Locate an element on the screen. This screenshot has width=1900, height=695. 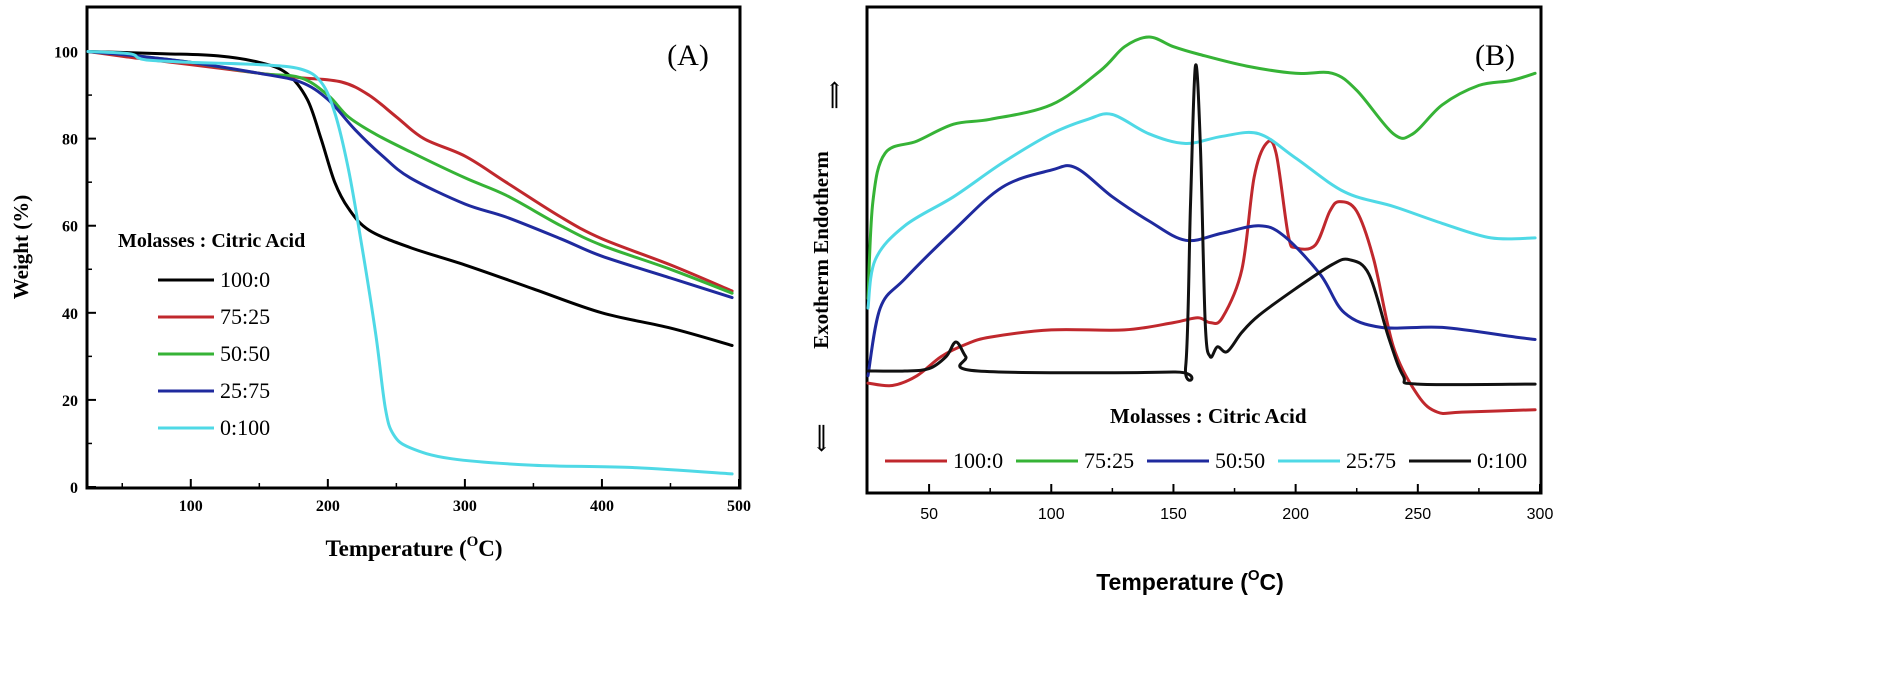
panel-a-legend-label: 50:50 is located at coordinates (245, 353).